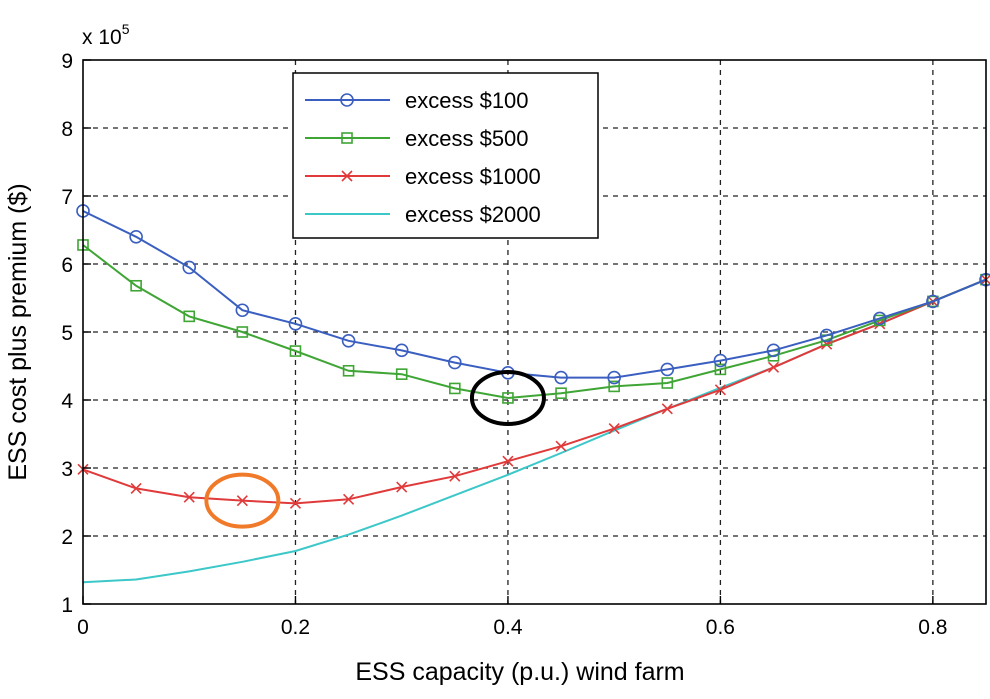  What do you see at coordinates (720, 627) in the screenshot?
I see `x-tick-label: 0.6` at bounding box center [720, 627].